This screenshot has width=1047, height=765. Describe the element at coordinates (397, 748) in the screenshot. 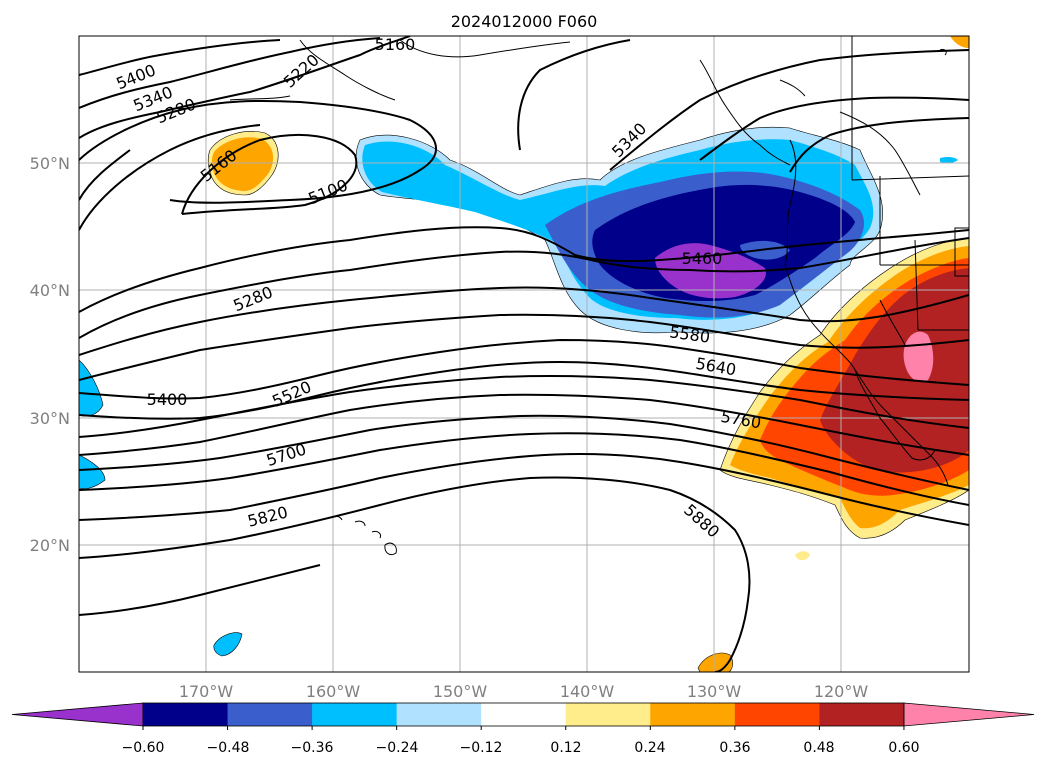

I see `colorbar-tick-label: −0.24` at that location.